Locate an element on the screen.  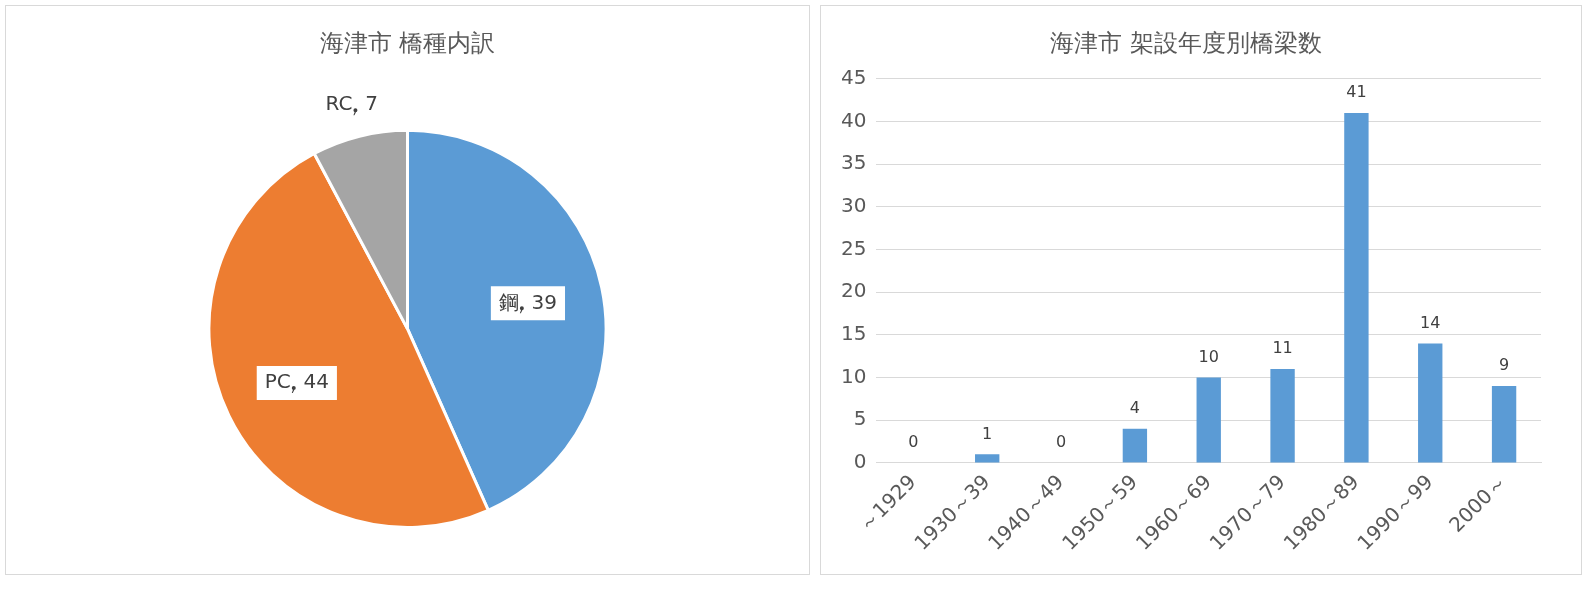
slice-label: PC is located at coordinates (277, 381).